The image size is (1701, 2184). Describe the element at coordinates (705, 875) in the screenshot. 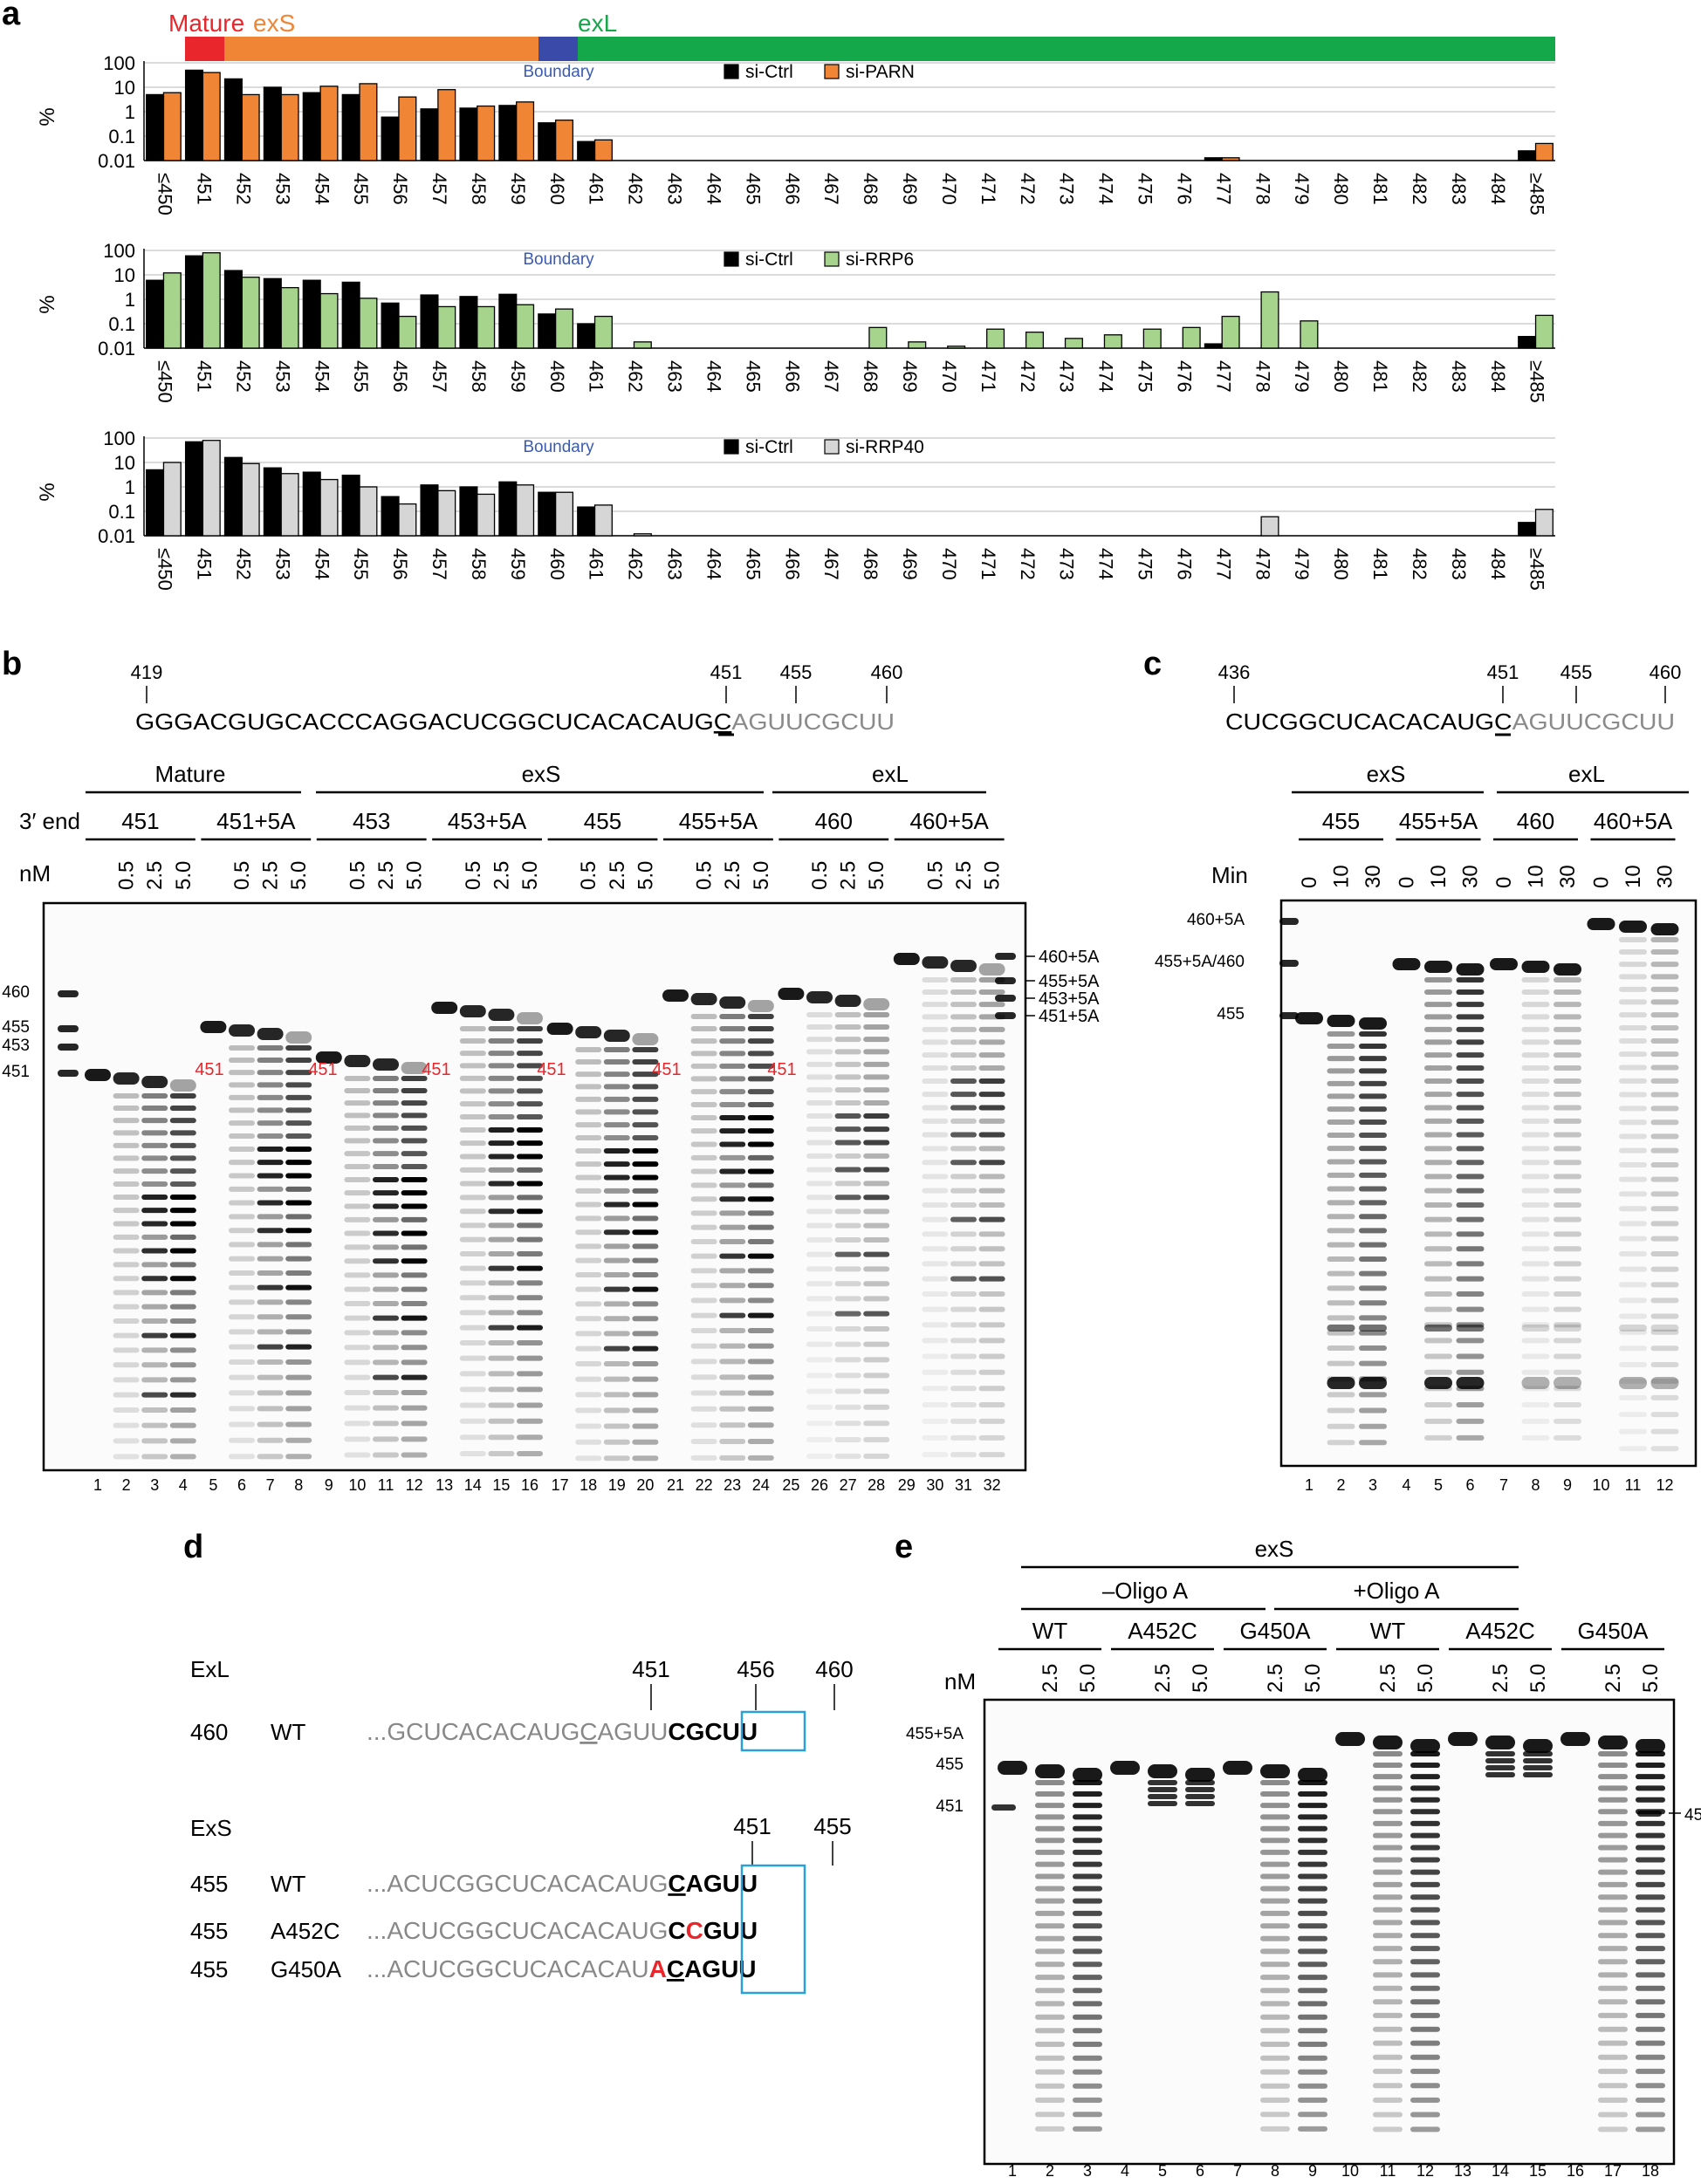

I see `conc-label: 0.5` at that location.